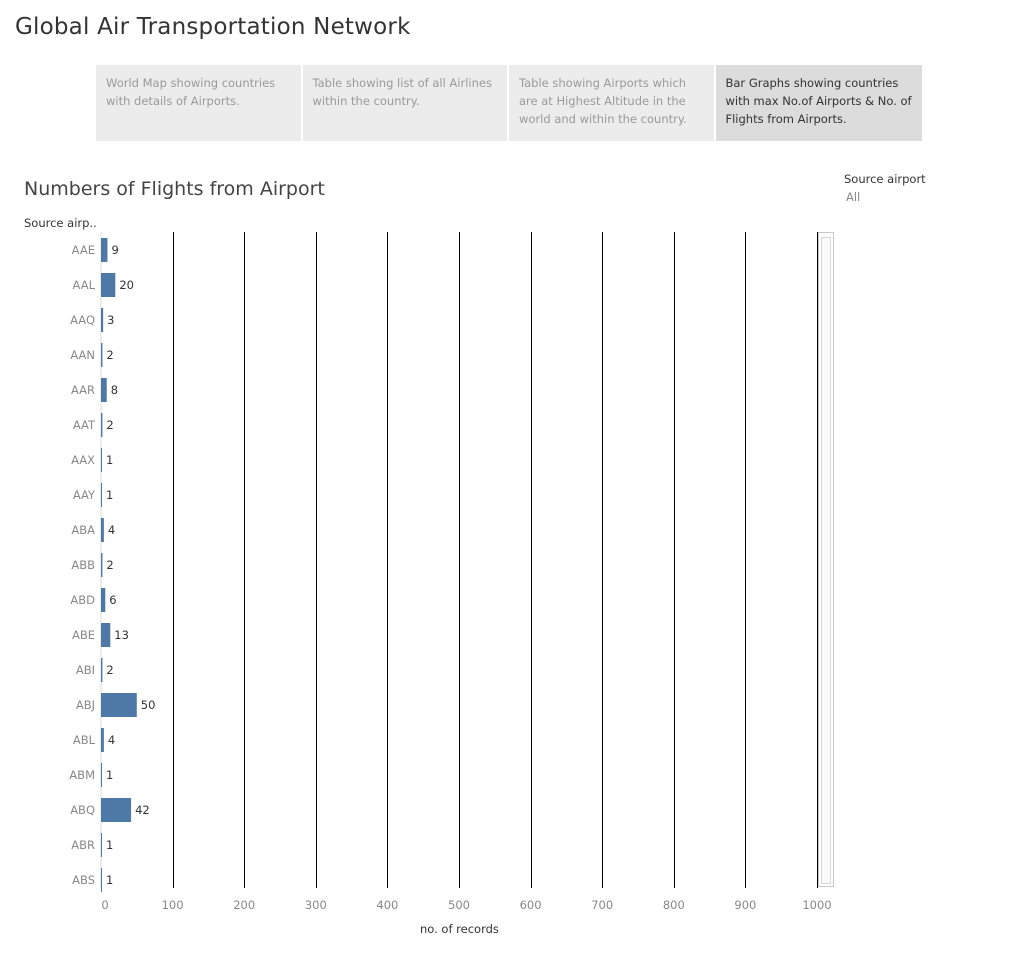 This screenshot has width=1015, height=963. Describe the element at coordinates (121, 635) in the screenshot. I see `data-label: 13` at that location.